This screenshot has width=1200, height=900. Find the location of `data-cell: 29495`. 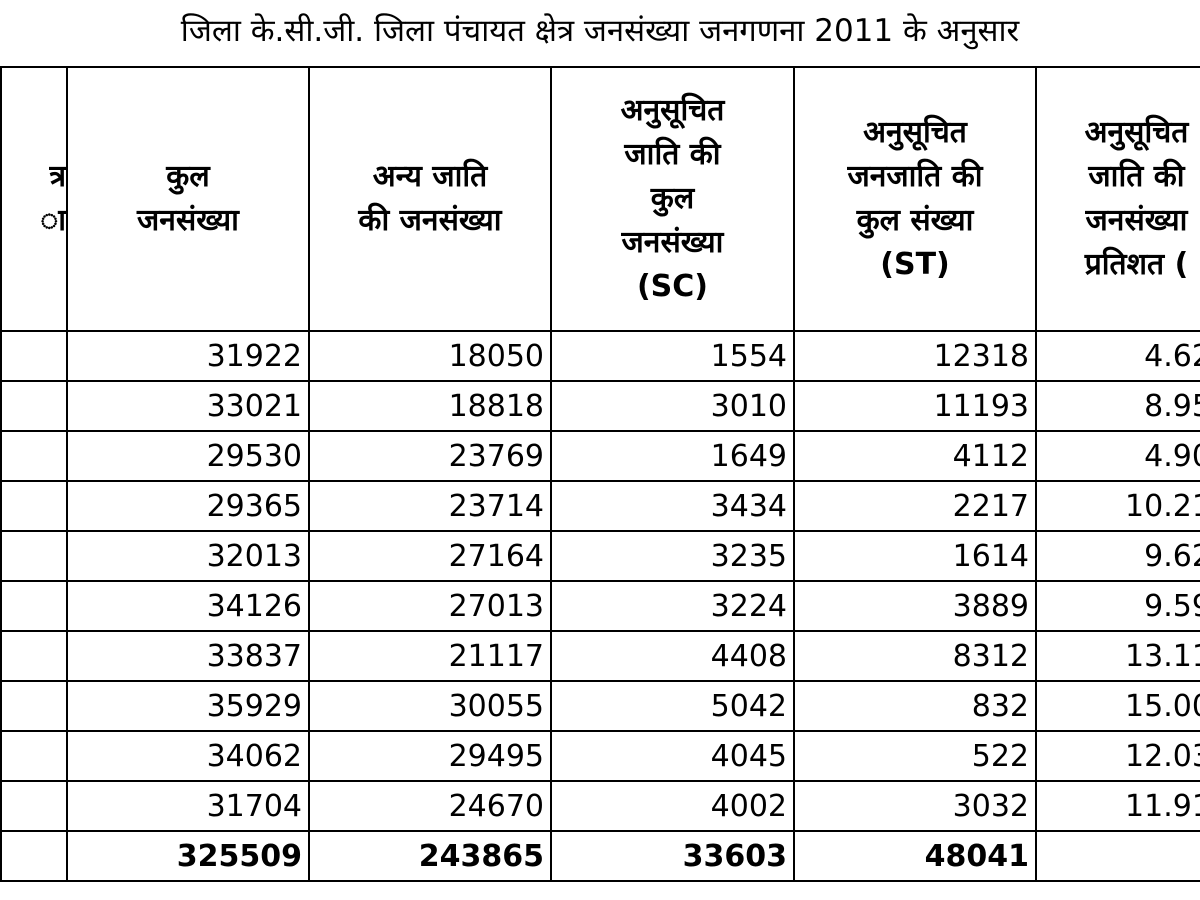

data-cell: 29495 is located at coordinates (430, 756).